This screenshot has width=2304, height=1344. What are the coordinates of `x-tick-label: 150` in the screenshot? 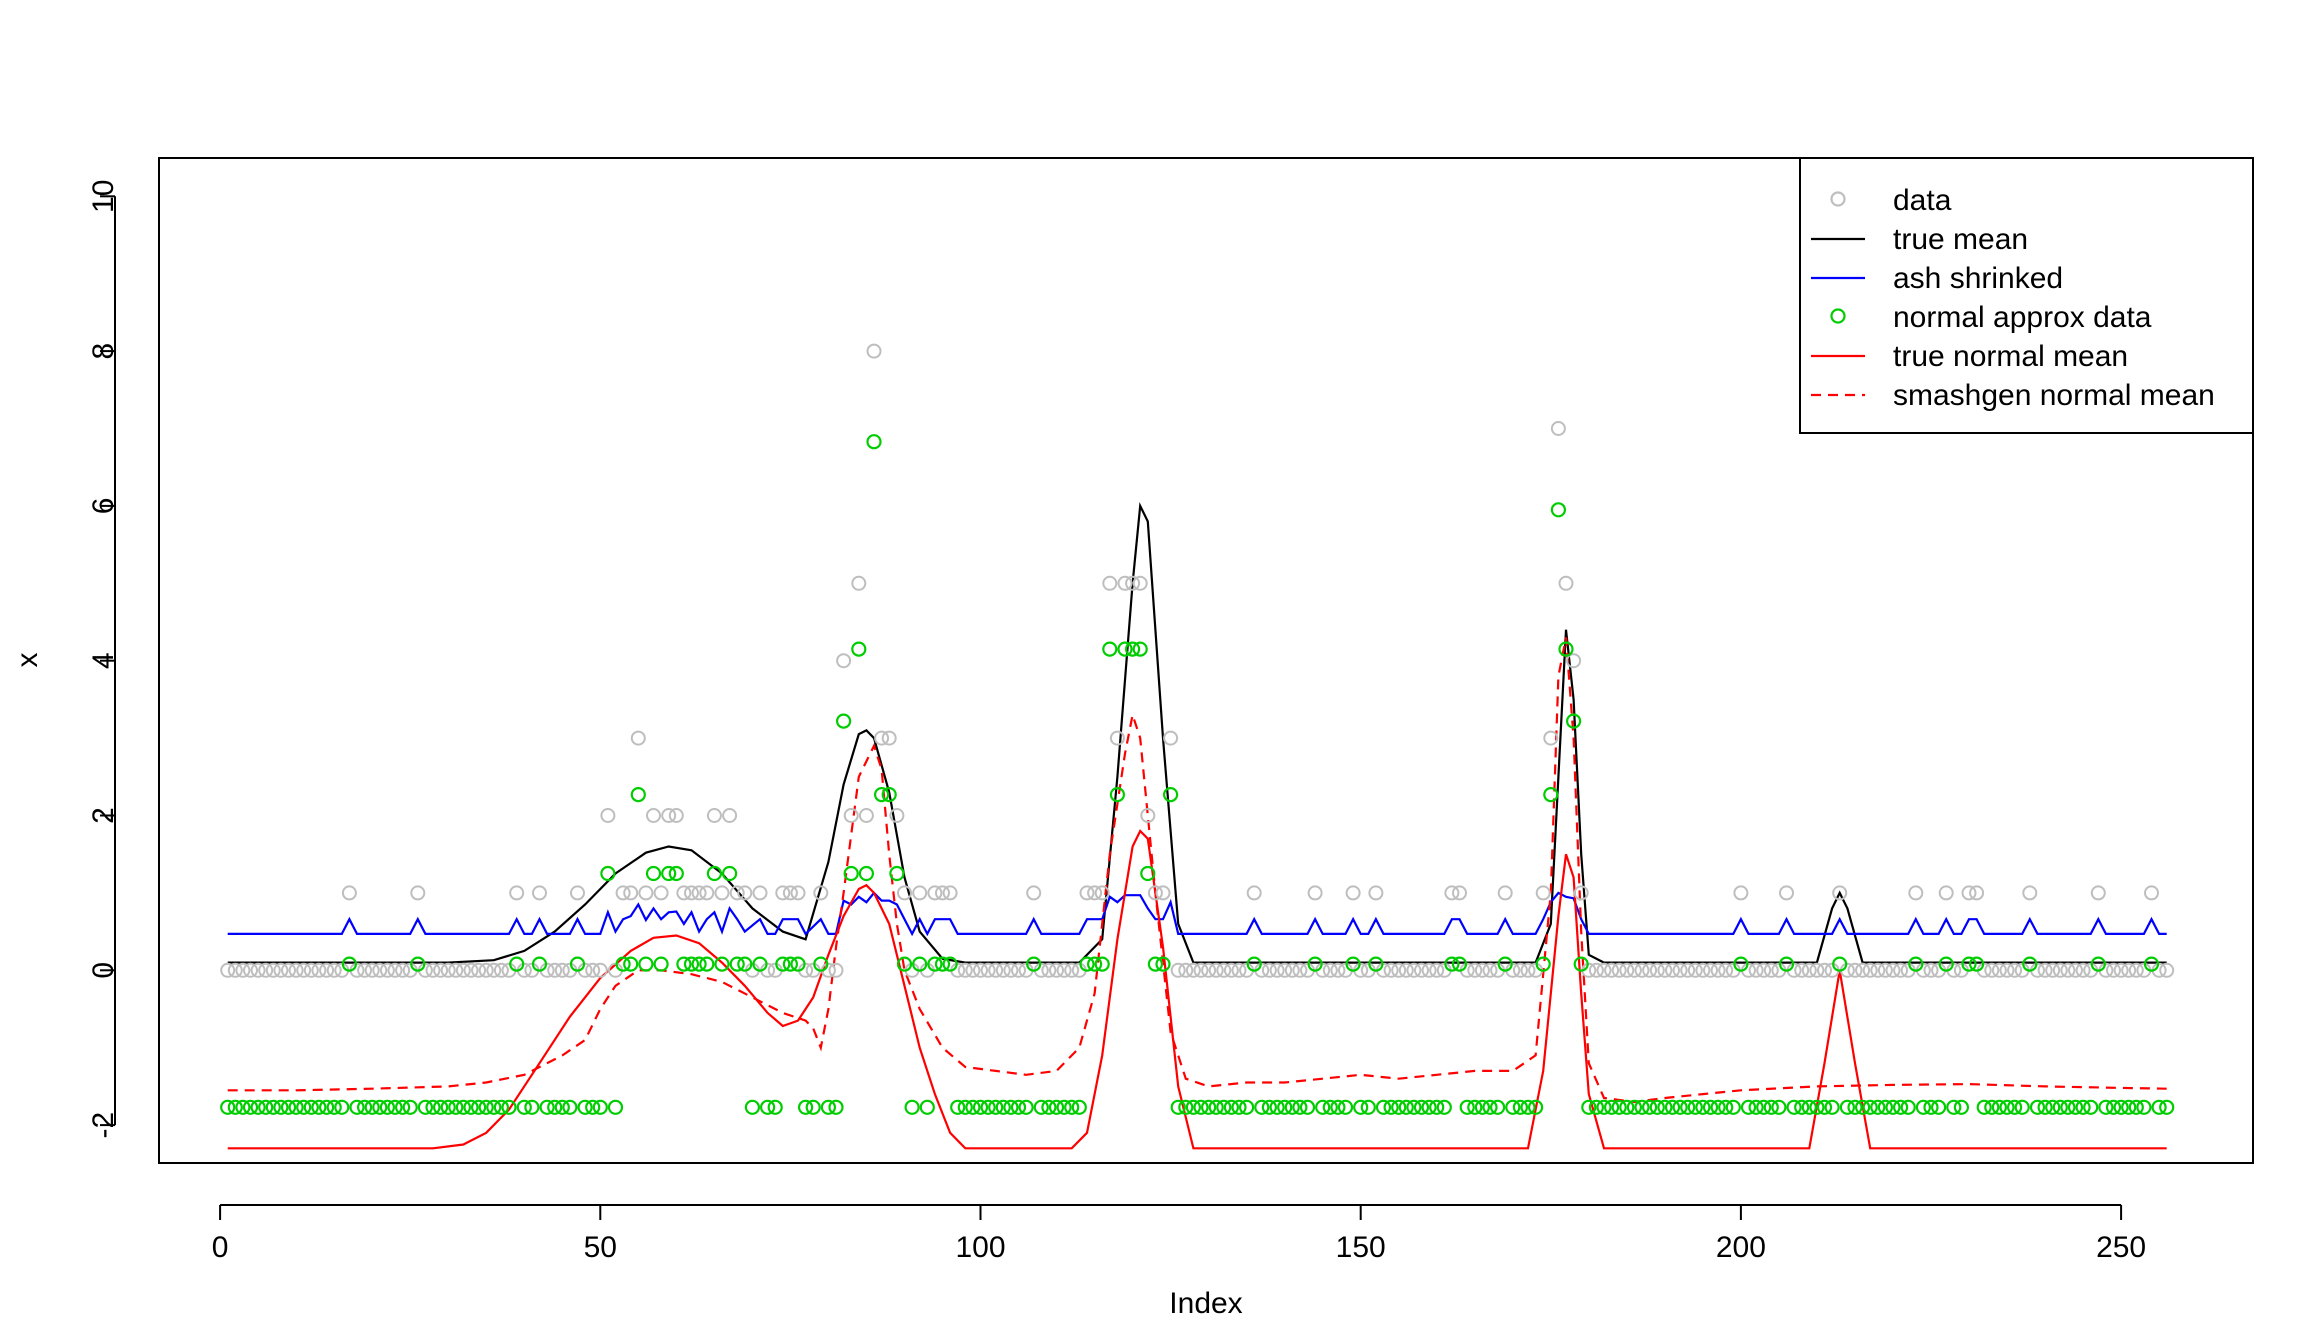 It's located at (1361, 1247).